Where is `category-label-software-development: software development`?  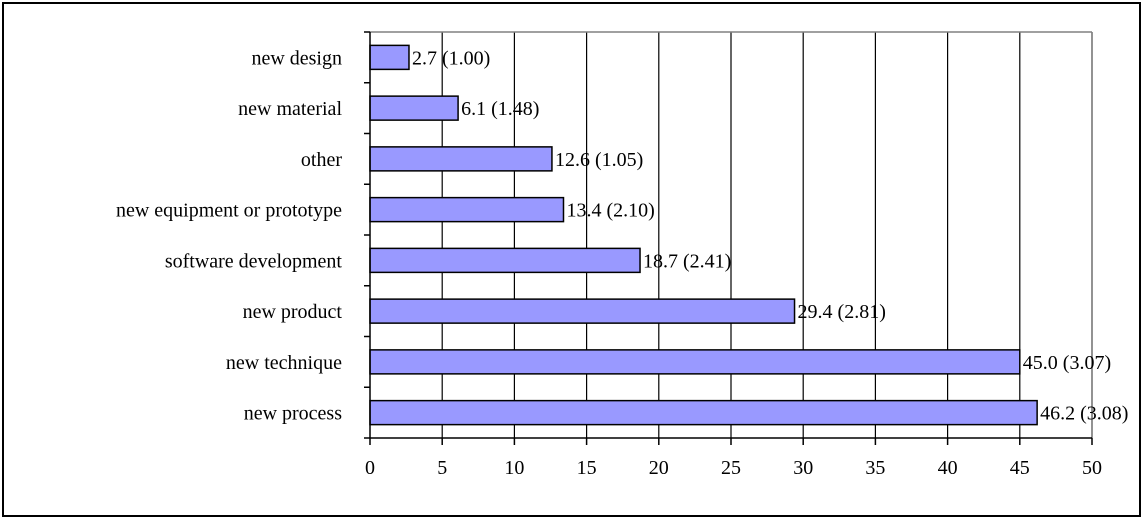 category-label-software-development: software development is located at coordinates (254, 261).